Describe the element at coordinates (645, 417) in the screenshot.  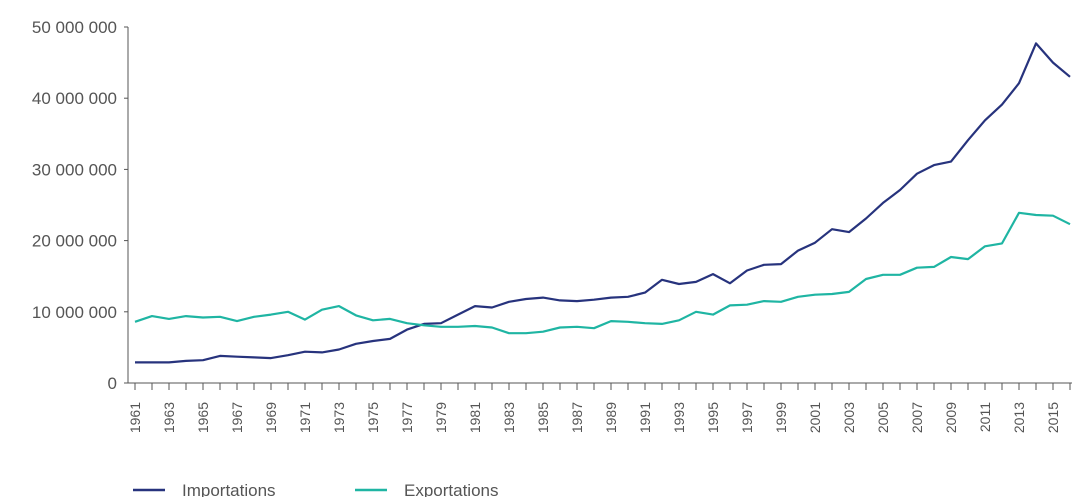
I see `x-tick-label: 1991` at that location.